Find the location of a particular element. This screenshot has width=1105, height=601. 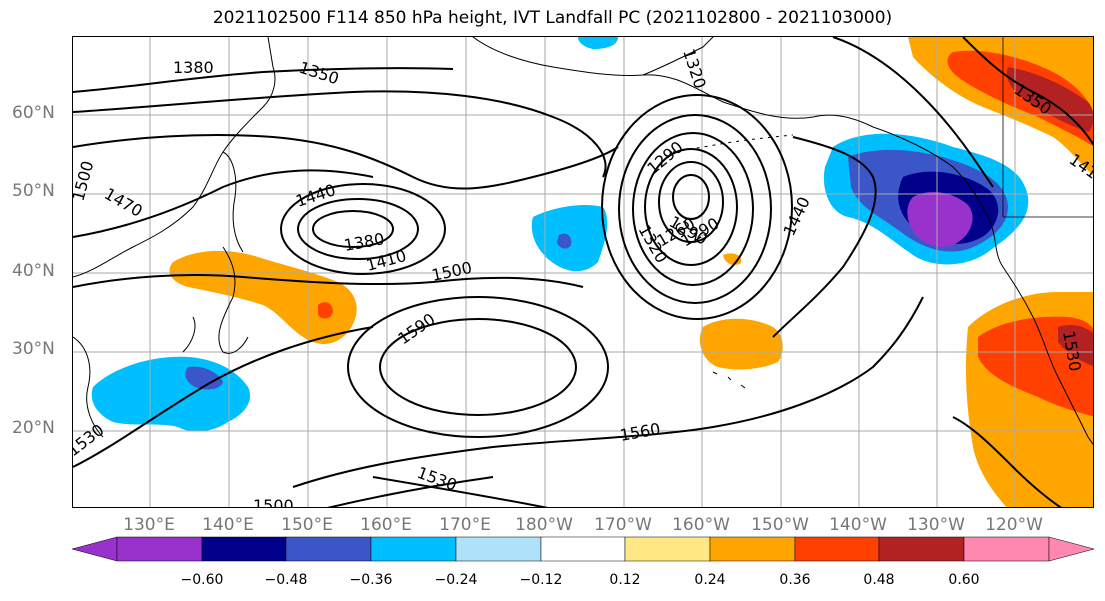

lat-label-40n: 40°N is located at coordinates (33, 271).